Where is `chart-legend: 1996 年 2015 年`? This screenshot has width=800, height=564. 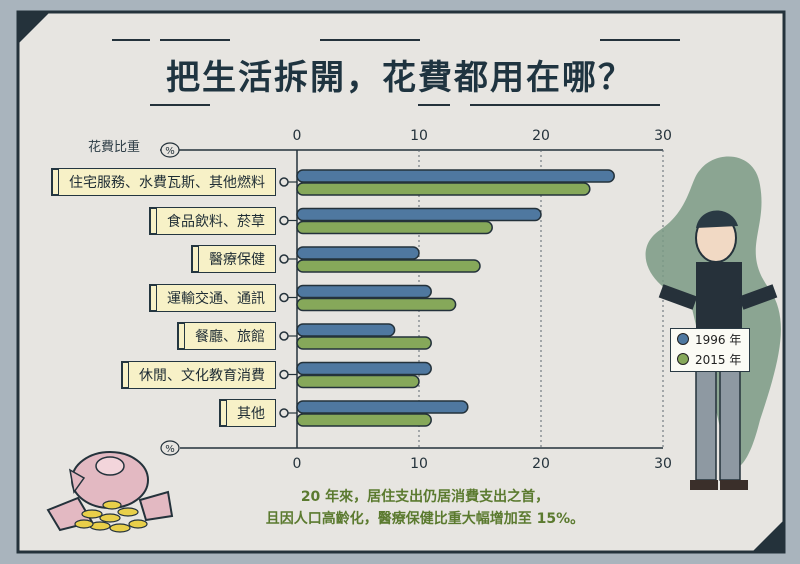
chart-legend: 1996 年 2015 年 is located at coordinates (710, 350).